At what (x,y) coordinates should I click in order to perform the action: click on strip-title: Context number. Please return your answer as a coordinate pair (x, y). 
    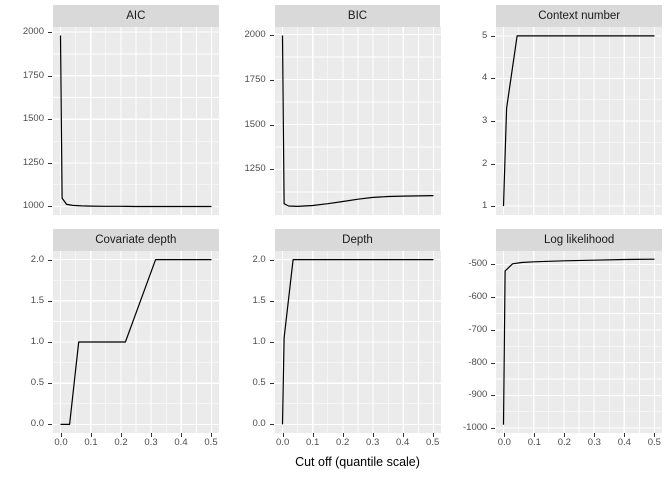
    Looking at the image, I should click on (579, 16).